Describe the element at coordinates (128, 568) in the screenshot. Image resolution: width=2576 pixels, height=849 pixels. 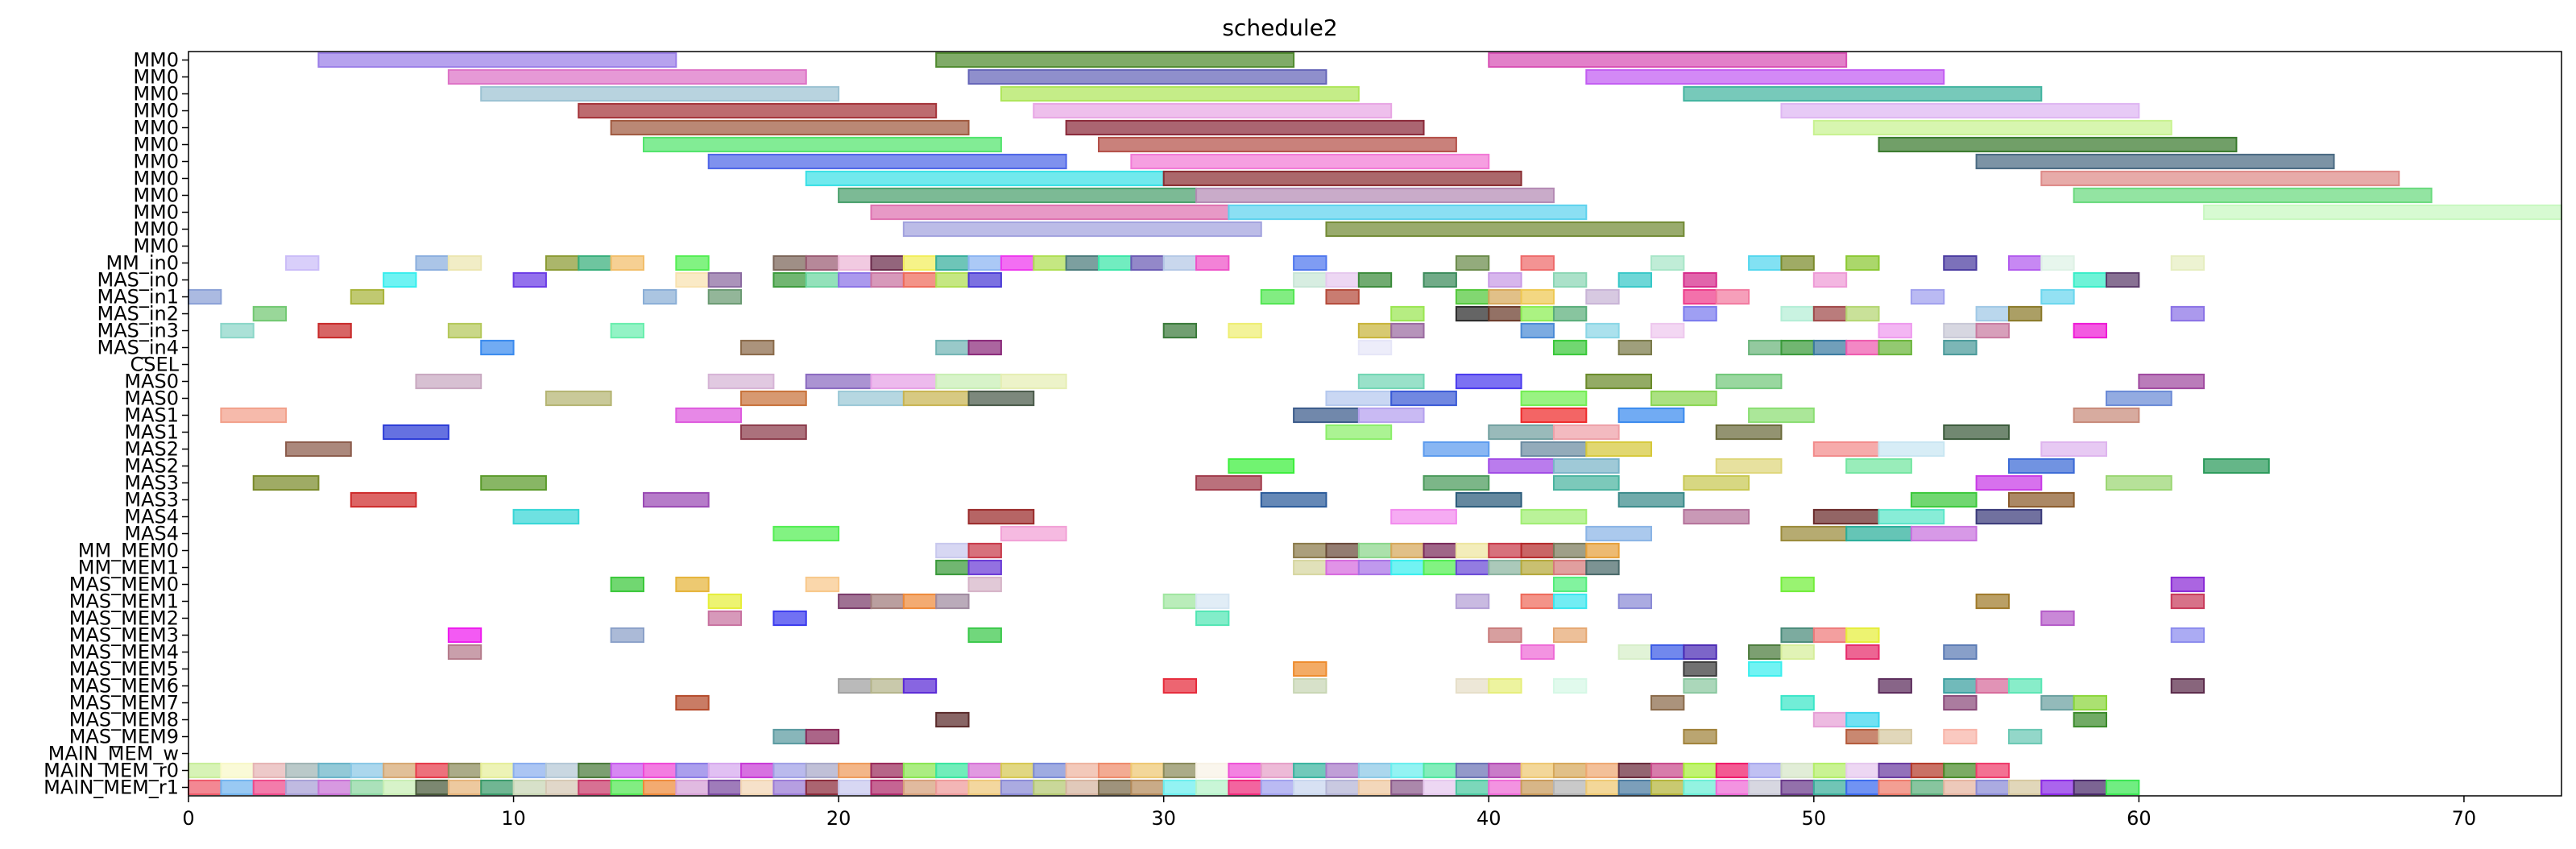
I see `y-tick-label: MM_MEM1` at that location.